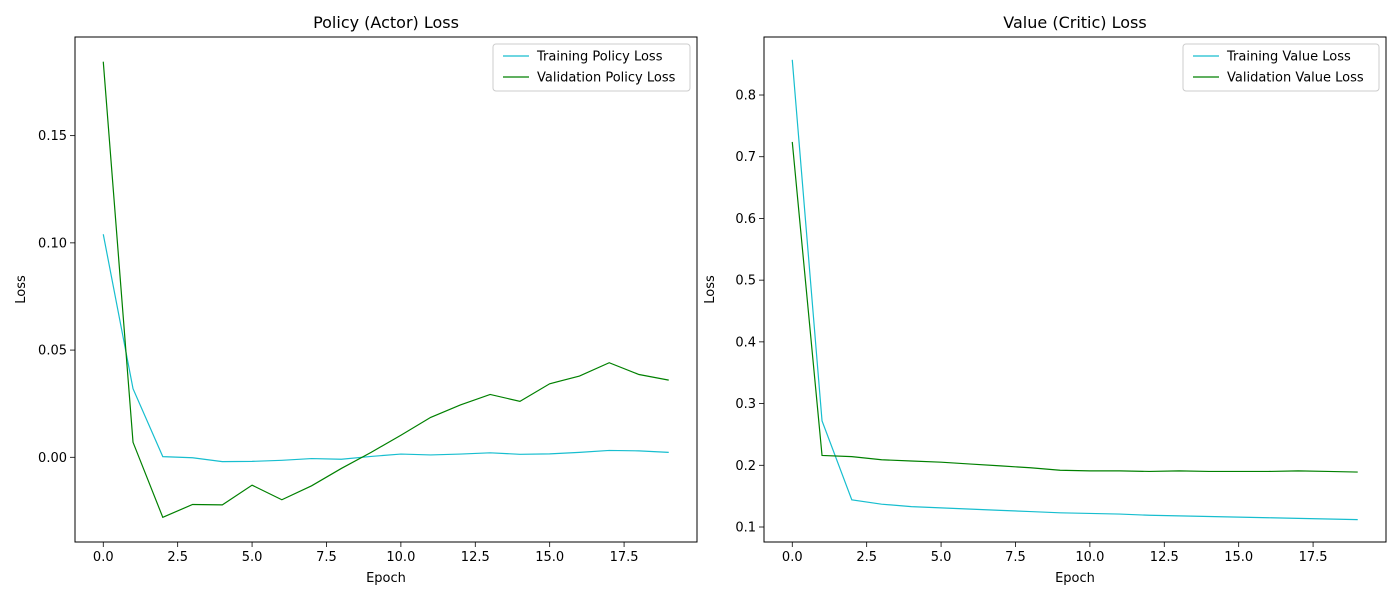 This screenshot has width=1400, height=600. What do you see at coordinates (1089, 557) in the screenshot?
I see `value-x-tick-label: 10.0` at bounding box center [1089, 557].